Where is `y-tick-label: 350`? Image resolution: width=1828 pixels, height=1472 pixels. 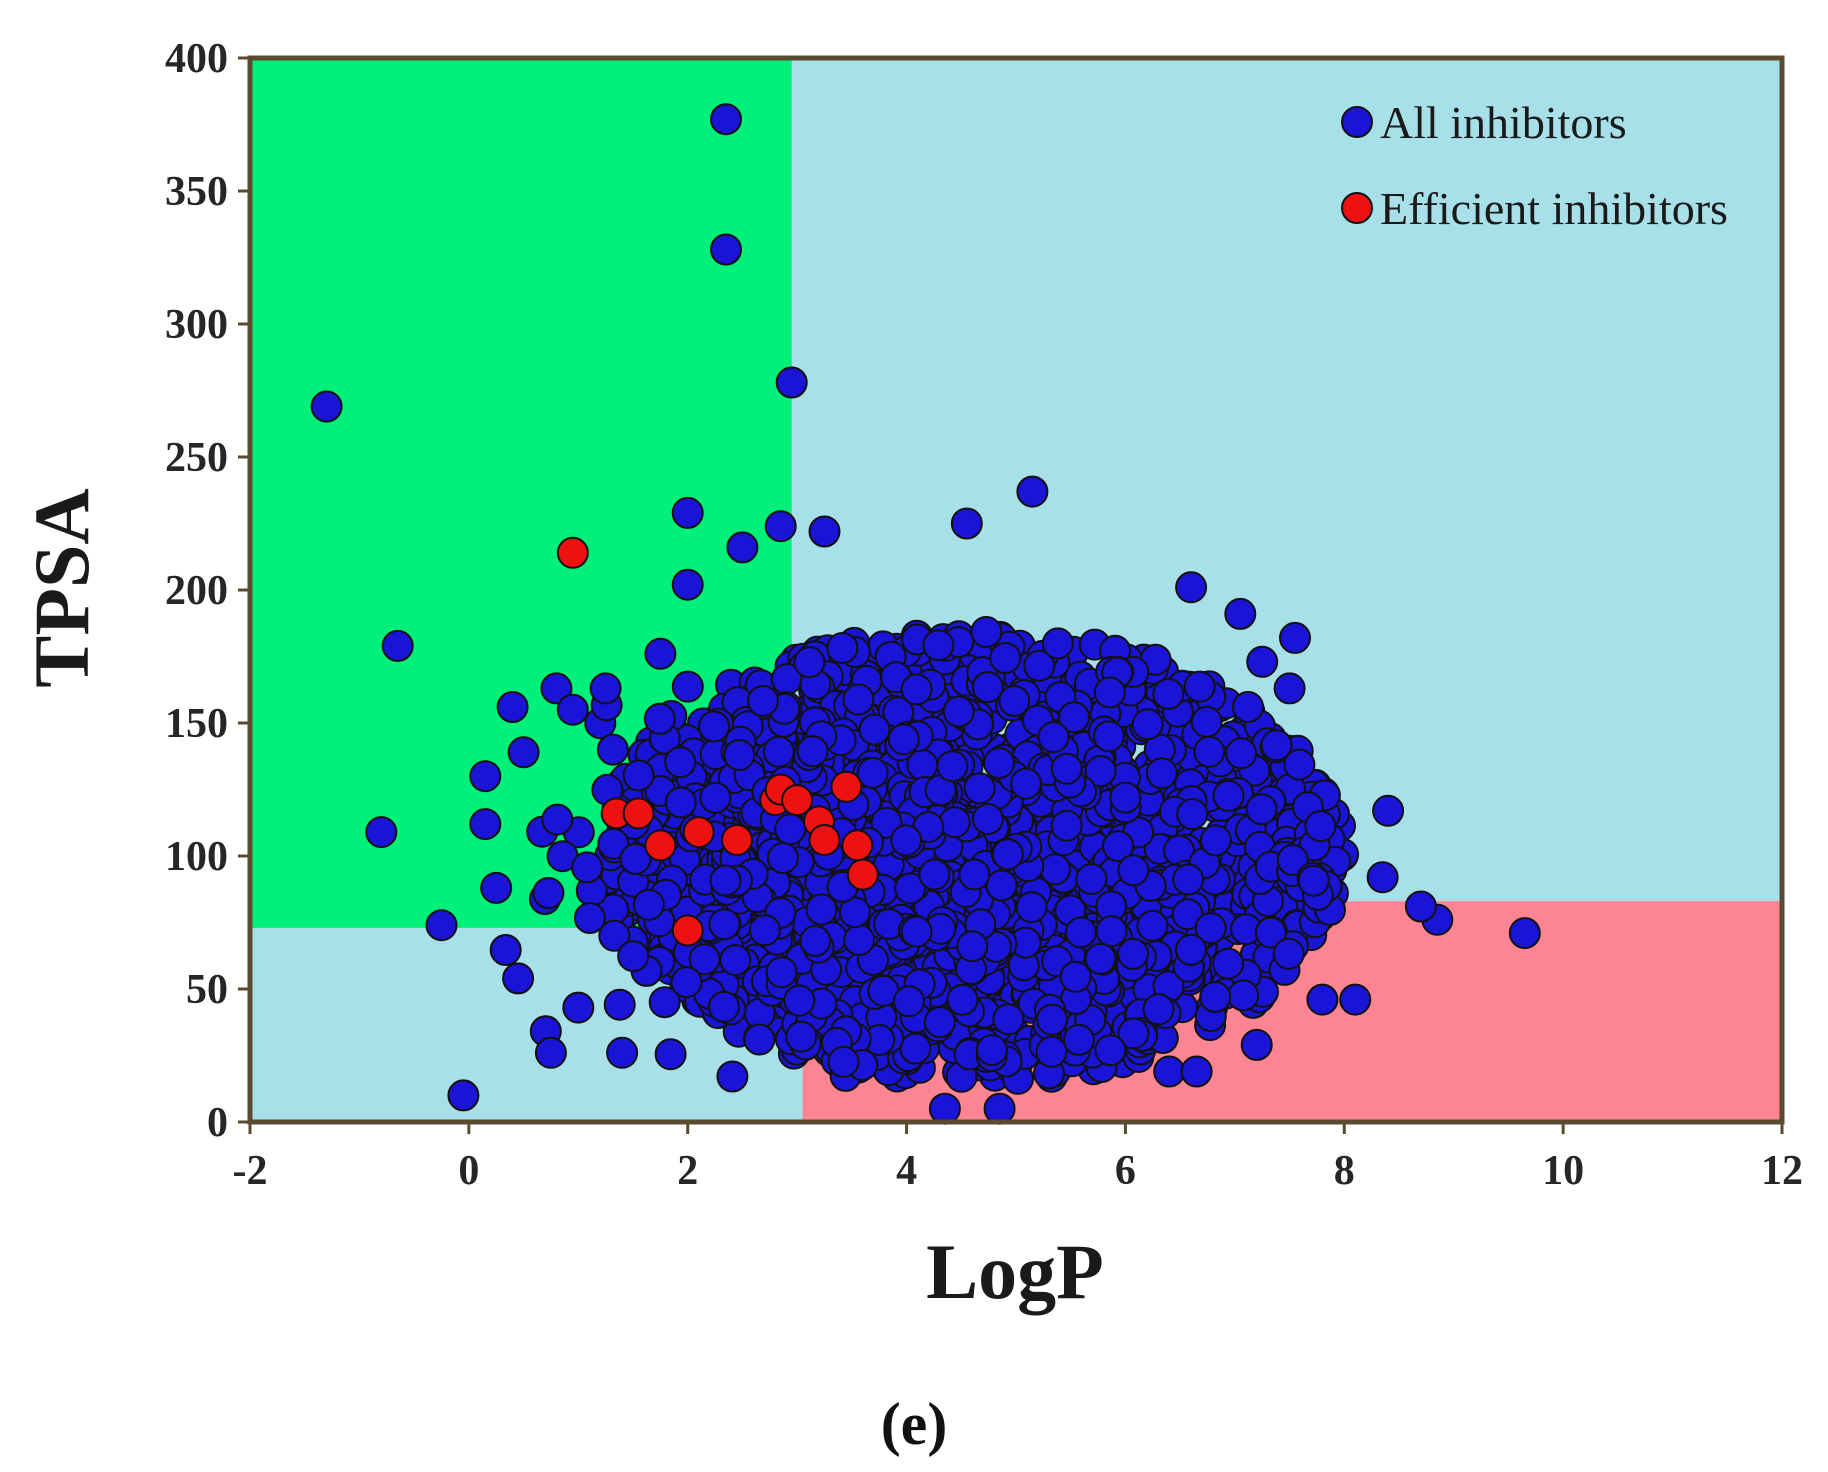 y-tick-label: 350 is located at coordinates (196, 192).